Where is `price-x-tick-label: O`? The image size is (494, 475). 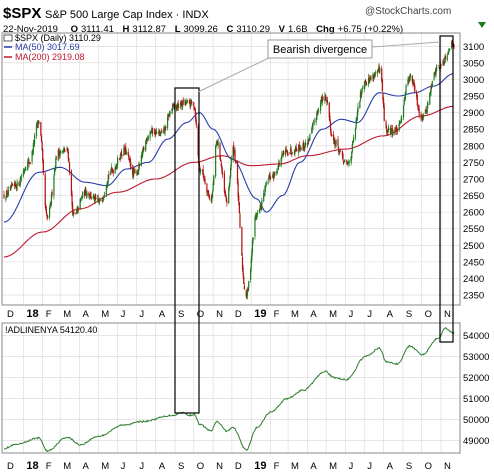 price-x-tick-label: O is located at coordinates (428, 314).